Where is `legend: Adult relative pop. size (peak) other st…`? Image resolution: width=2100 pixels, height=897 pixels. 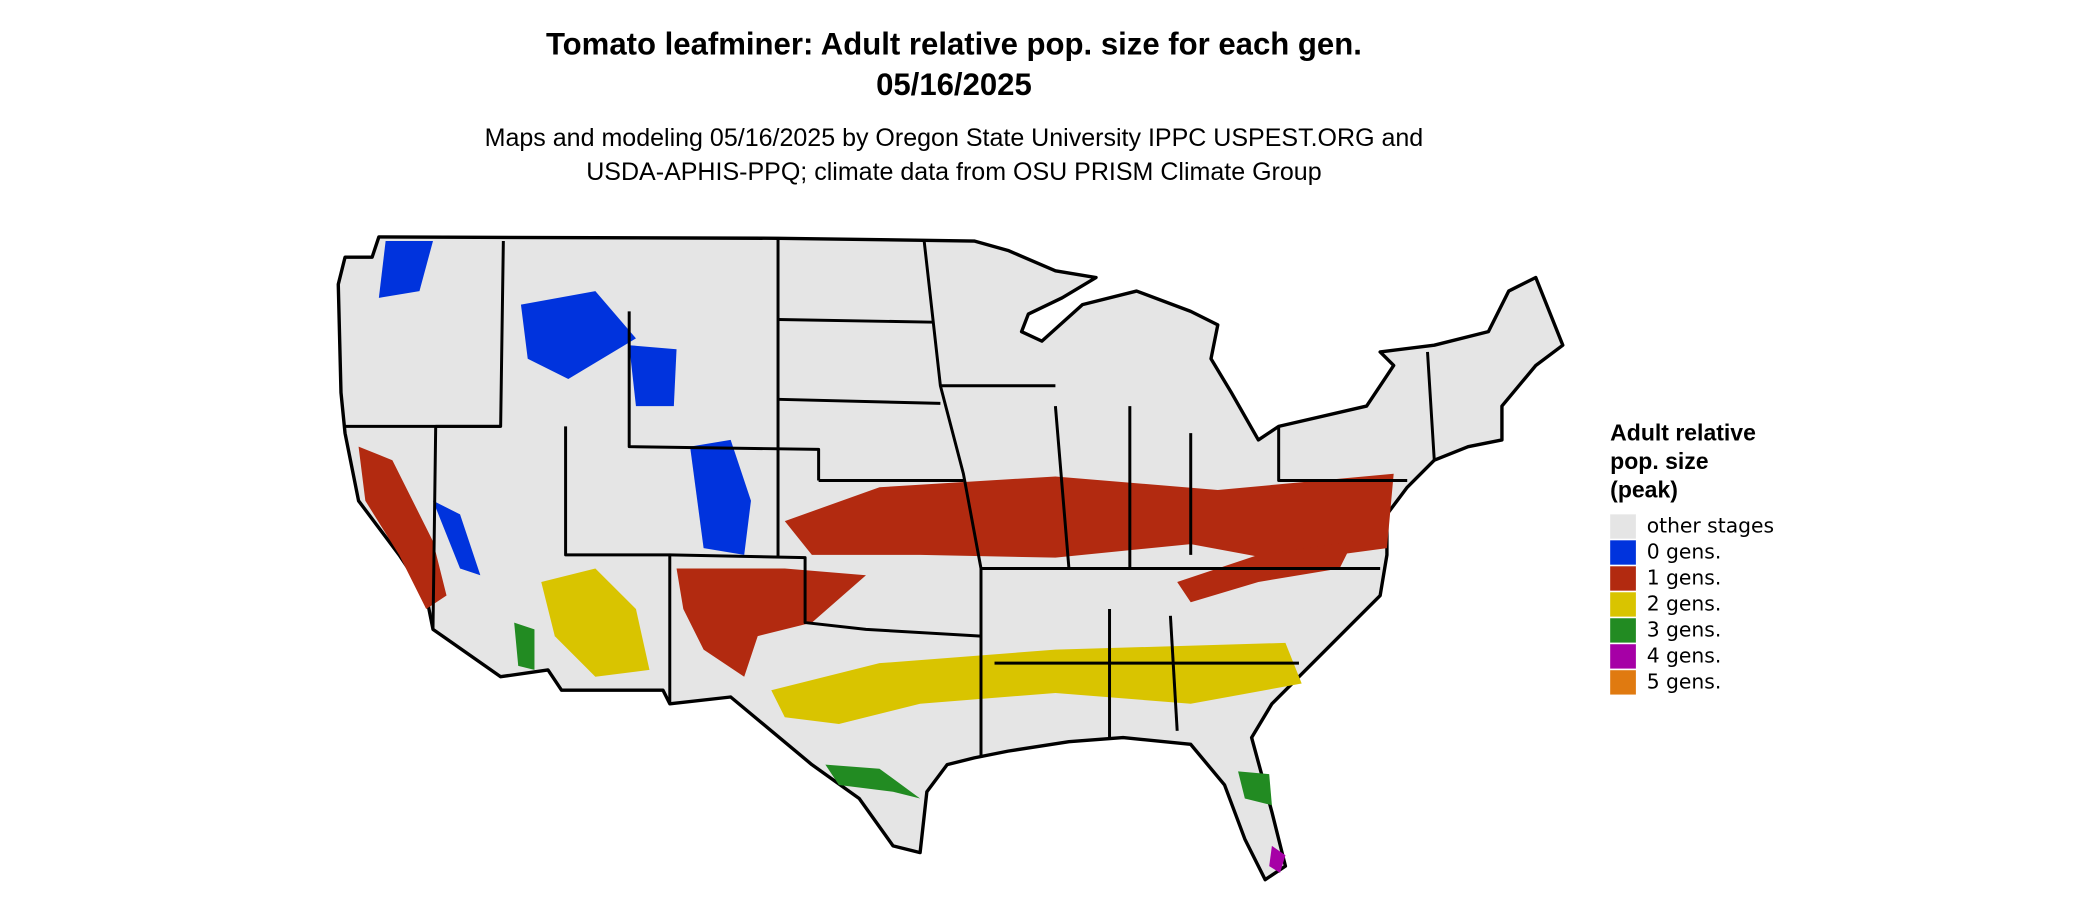 legend: Adult relative pop. size (peak) other st… is located at coordinates (1692, 557).